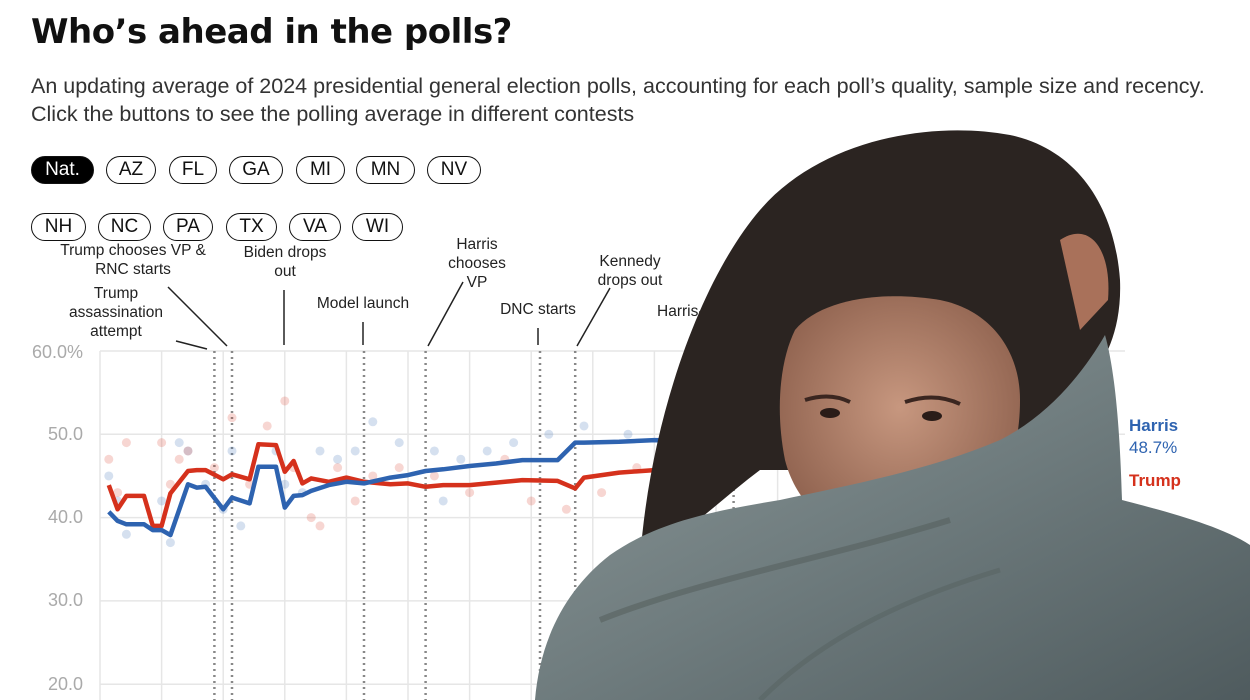  Describe the element at coordinates (131, 170) in the screenshot. I see `contest-button-az: AZ` at that location.